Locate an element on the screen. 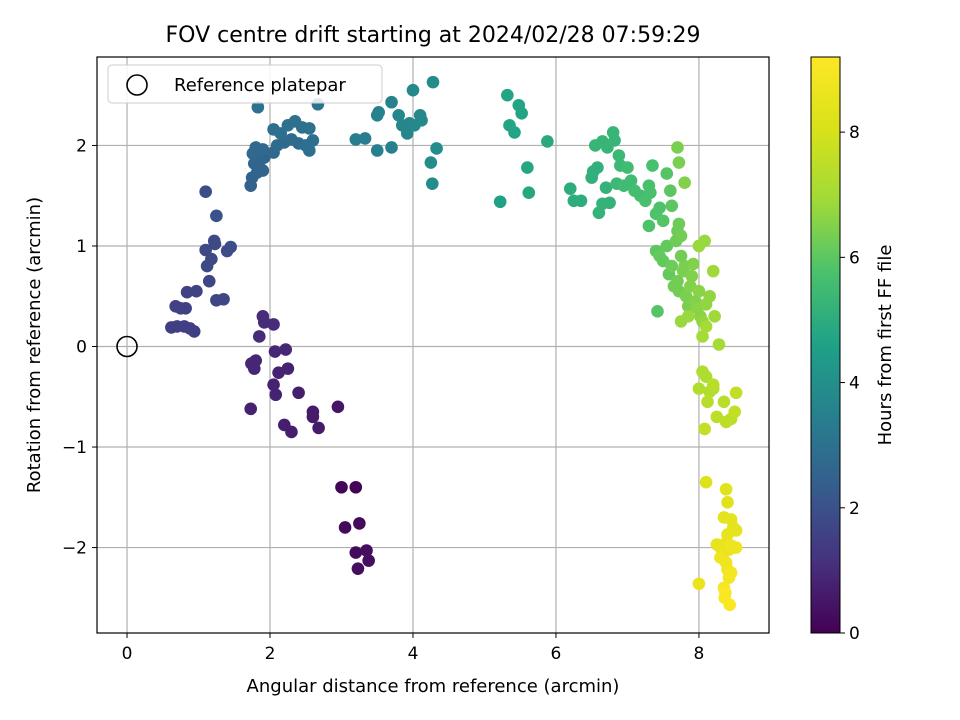 The image size is (960, 720). x-tick-label: 6 is located at coordinates (556, 654).